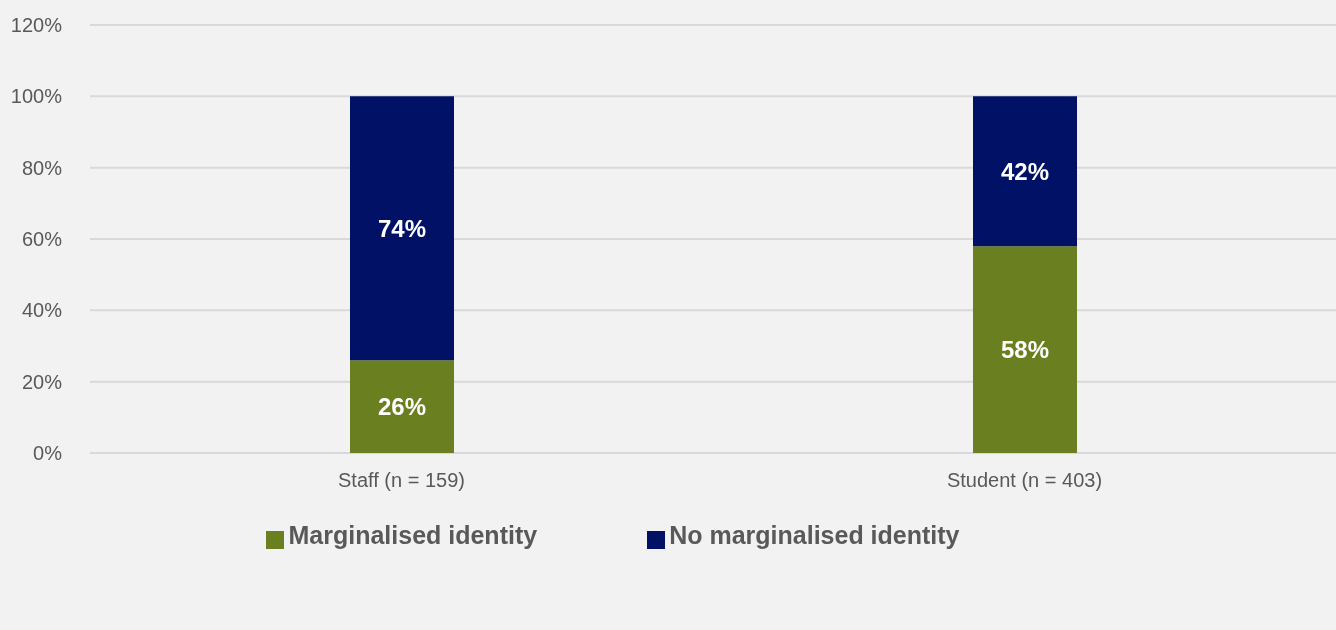 The width and height of the screenshot is (1336, 630). I want to click on data-label: 74%, so click(402, 228).